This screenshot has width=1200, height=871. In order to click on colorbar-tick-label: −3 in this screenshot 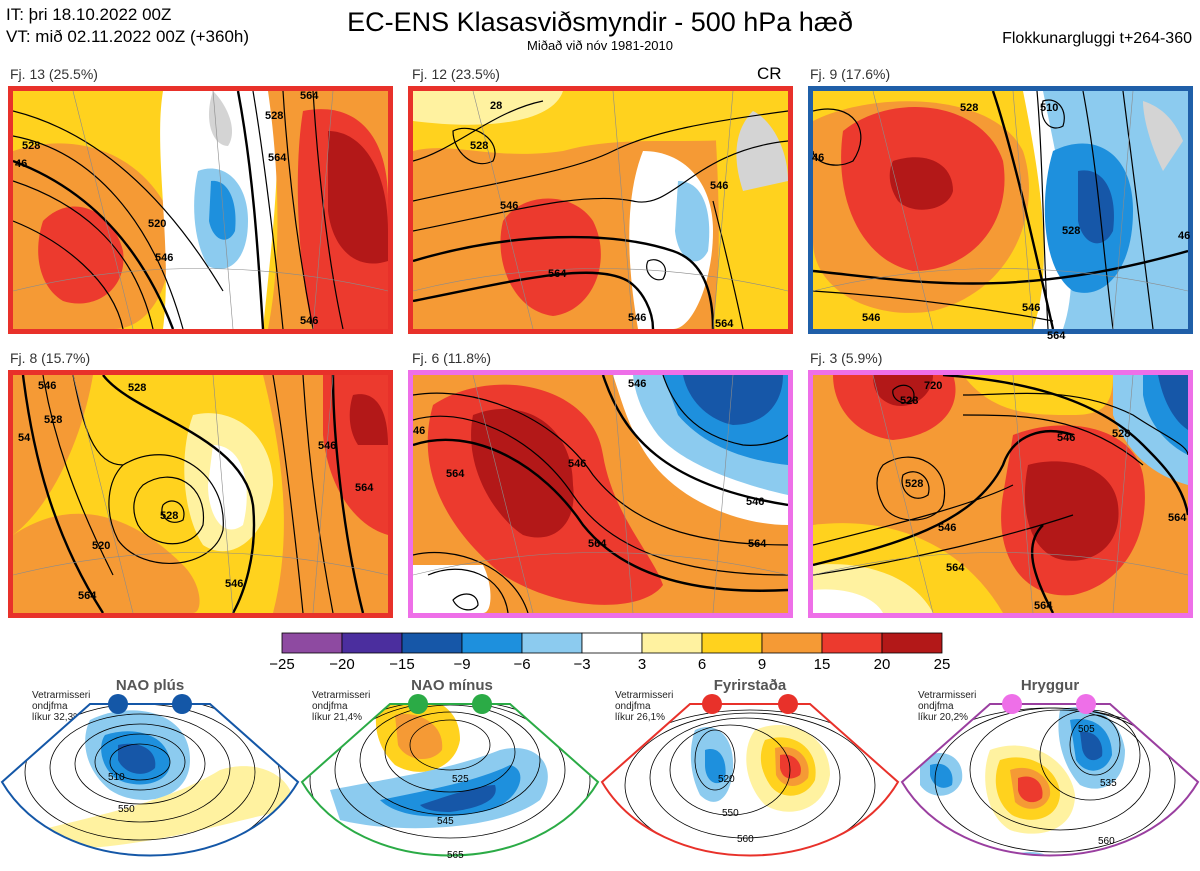, I will do `click(582, 664)`.